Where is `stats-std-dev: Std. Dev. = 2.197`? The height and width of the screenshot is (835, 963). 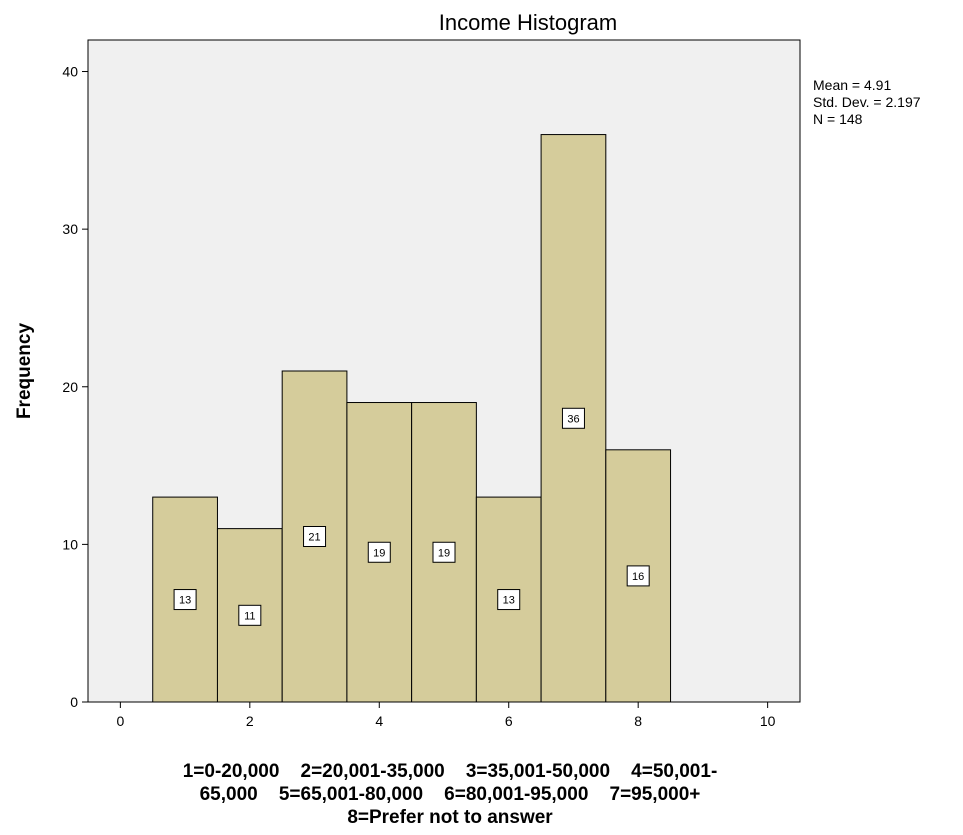 stats-std-dev: Std. Dev. = 2.197 is located at coordinates (867, 102).